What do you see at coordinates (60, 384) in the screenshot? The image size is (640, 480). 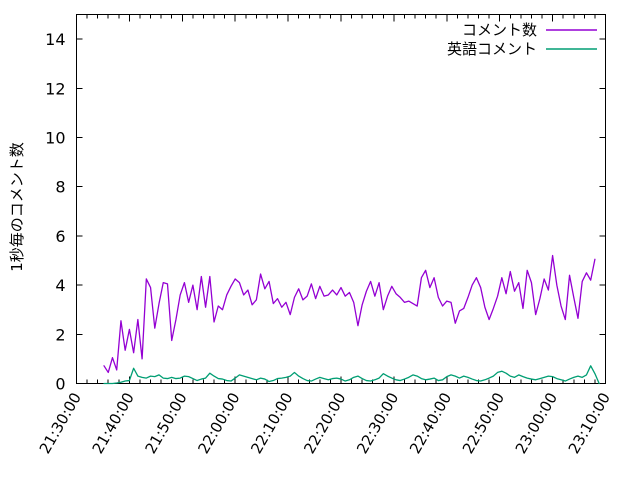 I see `y-tick-label: 0` at bounding box center [60, 384].